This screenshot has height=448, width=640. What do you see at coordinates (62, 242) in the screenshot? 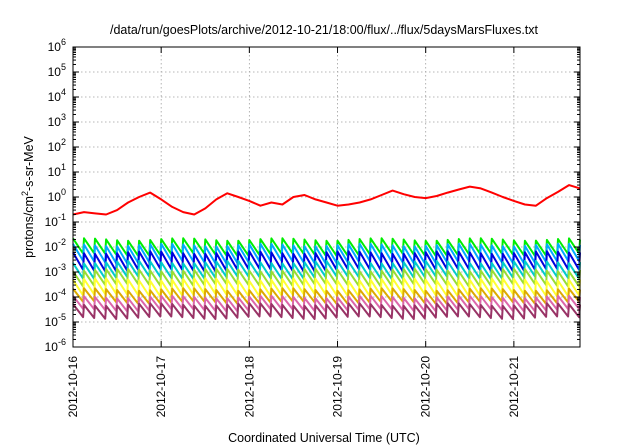
I see `y-tick-label-exp: -2` at bounding box center [62, 242].